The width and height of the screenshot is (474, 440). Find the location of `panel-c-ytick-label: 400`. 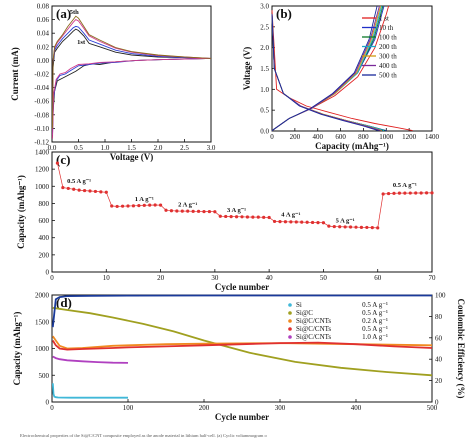

panel-c-ytick-label: 400 is located at coordinates (44, 238).